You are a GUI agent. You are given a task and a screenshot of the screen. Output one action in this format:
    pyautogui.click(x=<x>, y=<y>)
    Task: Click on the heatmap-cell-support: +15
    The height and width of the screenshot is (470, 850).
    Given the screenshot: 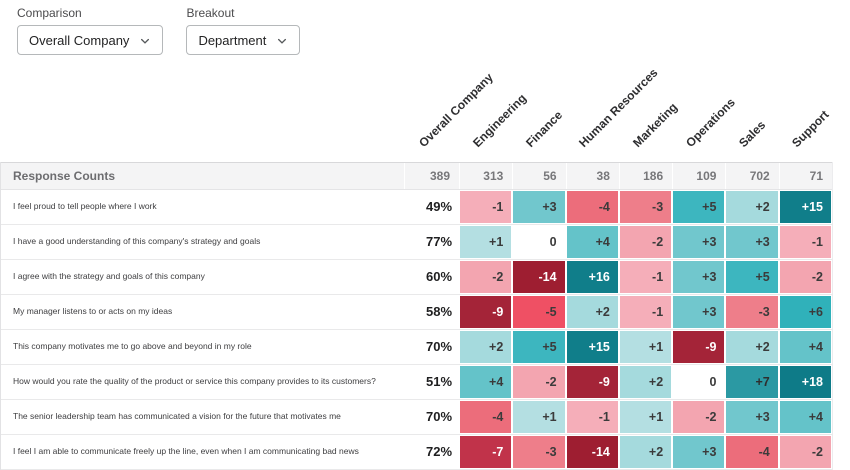 What is the action you would take?
    pyautogui.click(x=805, y=207)
    